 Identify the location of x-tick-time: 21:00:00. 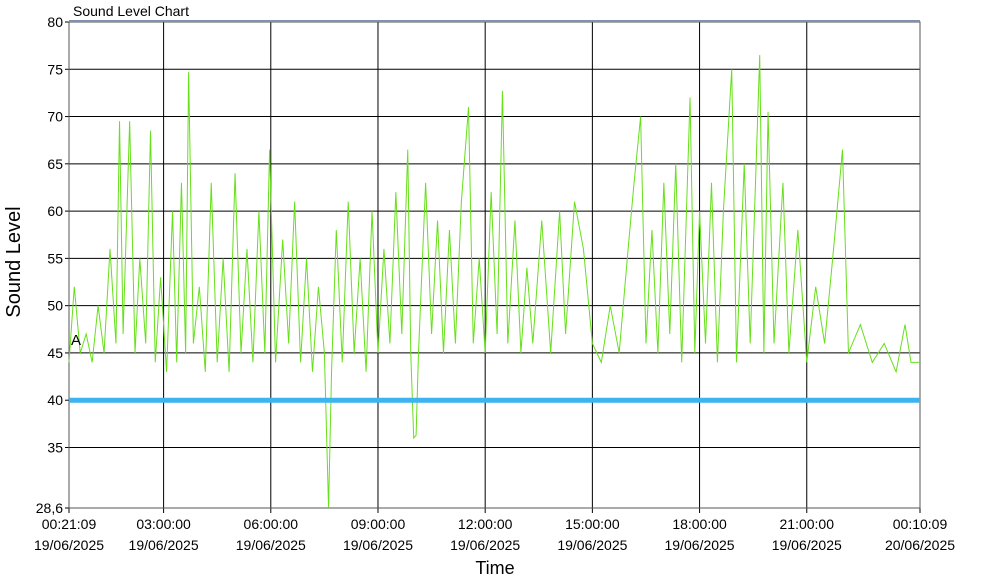
(807, 524).